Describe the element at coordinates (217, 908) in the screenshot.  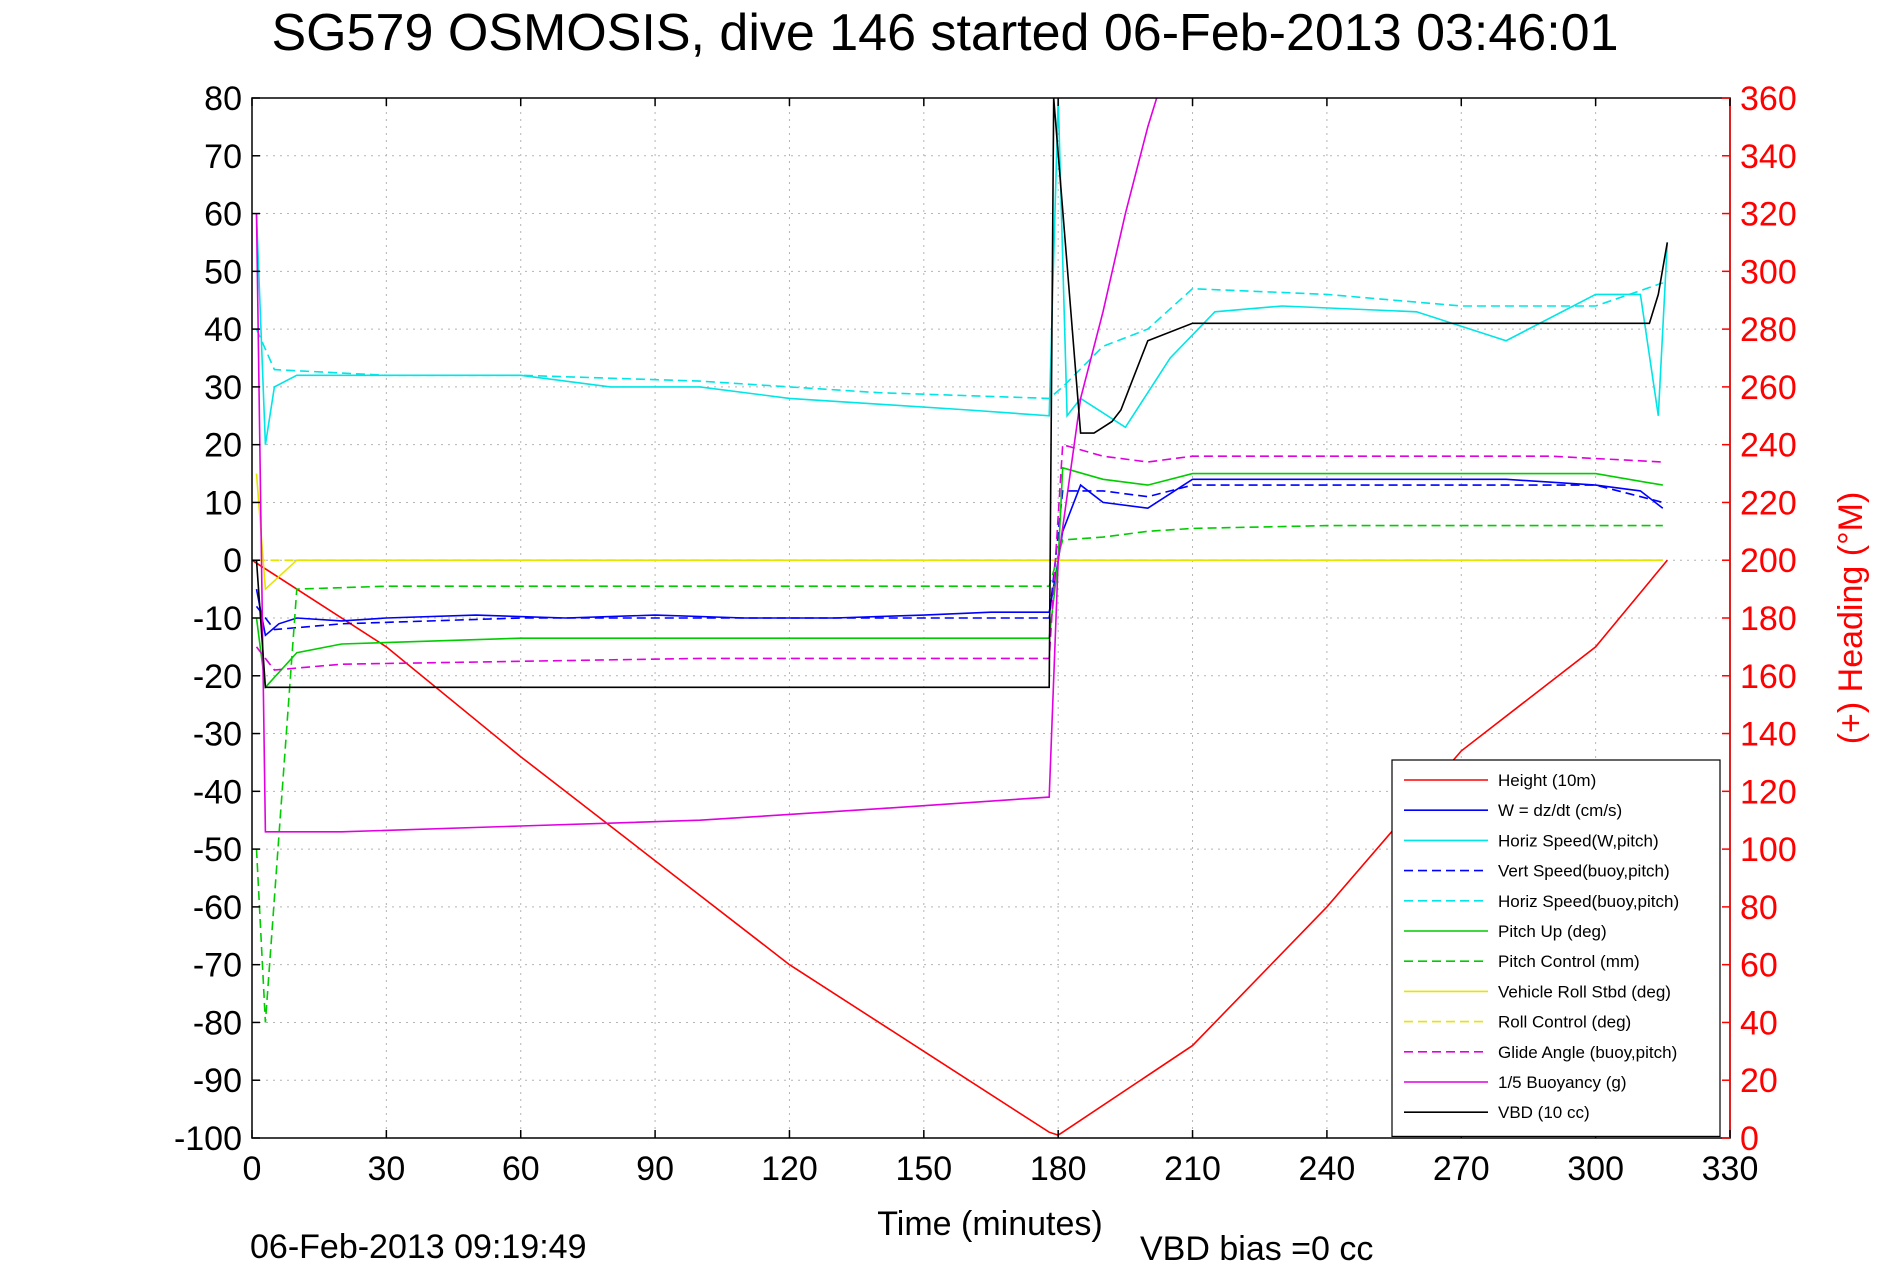
I see `y-tick-label: -60` at that location.